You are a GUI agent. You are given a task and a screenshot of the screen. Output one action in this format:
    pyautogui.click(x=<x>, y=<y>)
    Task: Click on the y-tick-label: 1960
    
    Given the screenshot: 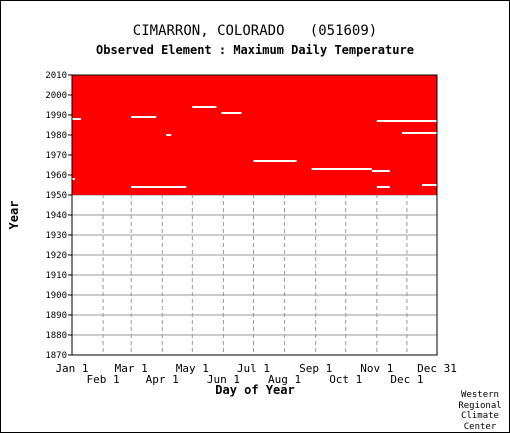 What is the action you would take?
    pyautogui.click(x=56, y=176)
    